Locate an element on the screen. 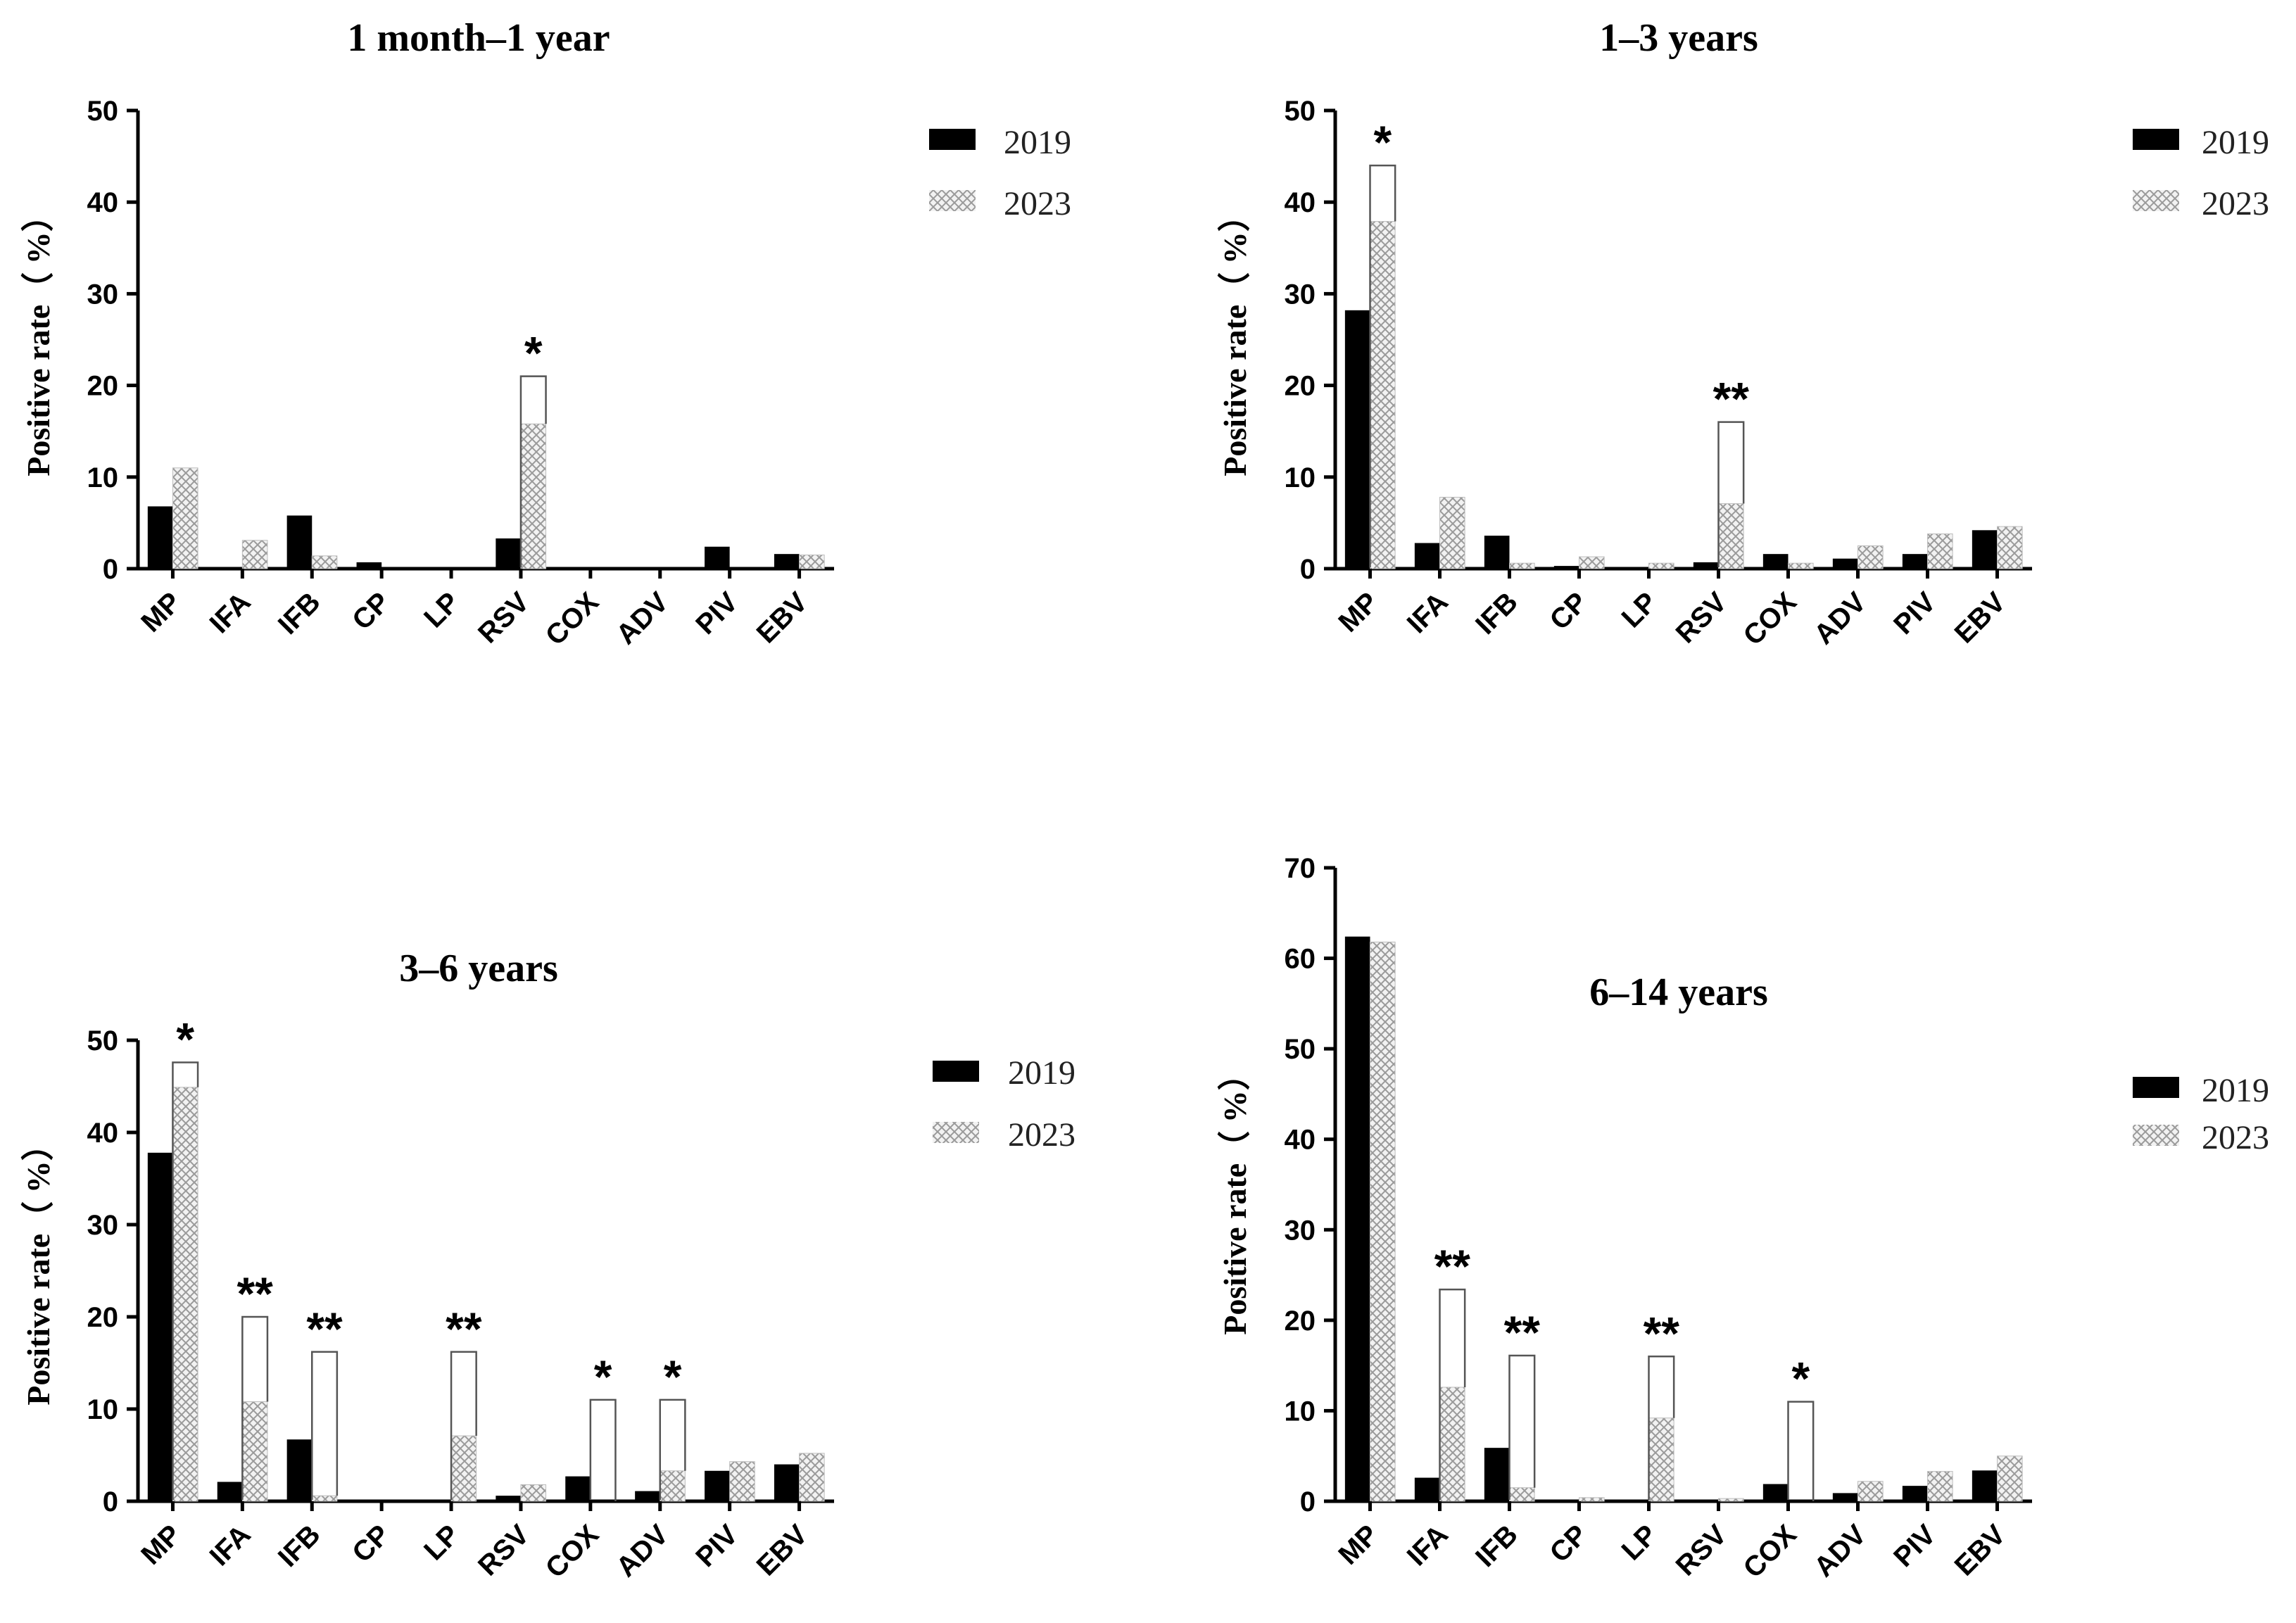  legend-swatch-2023 is located at coordinates (956, 1132).